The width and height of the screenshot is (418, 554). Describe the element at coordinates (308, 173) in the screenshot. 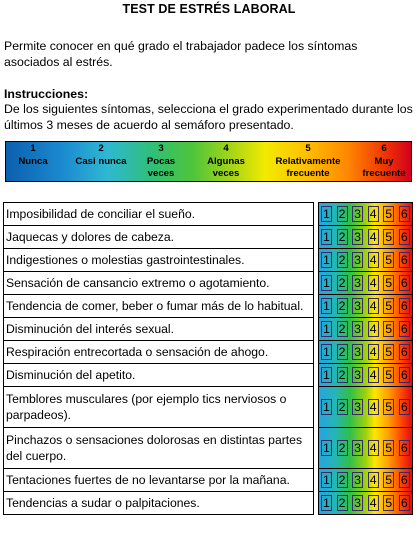

I see `scale-line2: frecuente` at that location.